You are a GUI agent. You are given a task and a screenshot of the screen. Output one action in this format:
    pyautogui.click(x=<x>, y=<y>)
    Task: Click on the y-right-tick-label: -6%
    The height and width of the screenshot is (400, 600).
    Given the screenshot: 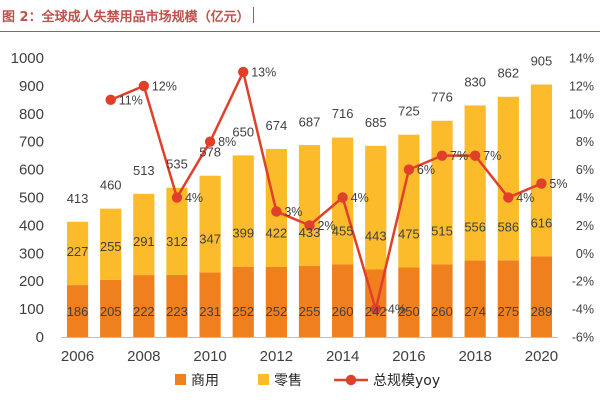 What is the action you would take?
    pyautogui.click(x=583, y=338)
    